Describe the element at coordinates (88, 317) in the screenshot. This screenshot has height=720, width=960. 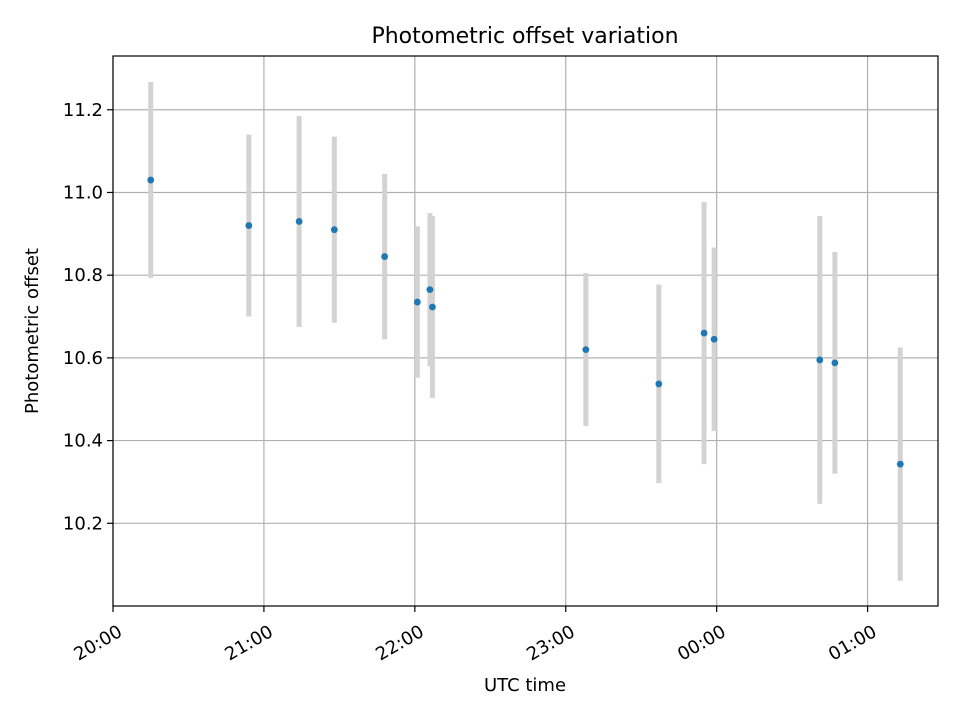
I see `y-axis-ticks: 10.2 10.4 10.6 10.8 11.0 11.2` at that location.